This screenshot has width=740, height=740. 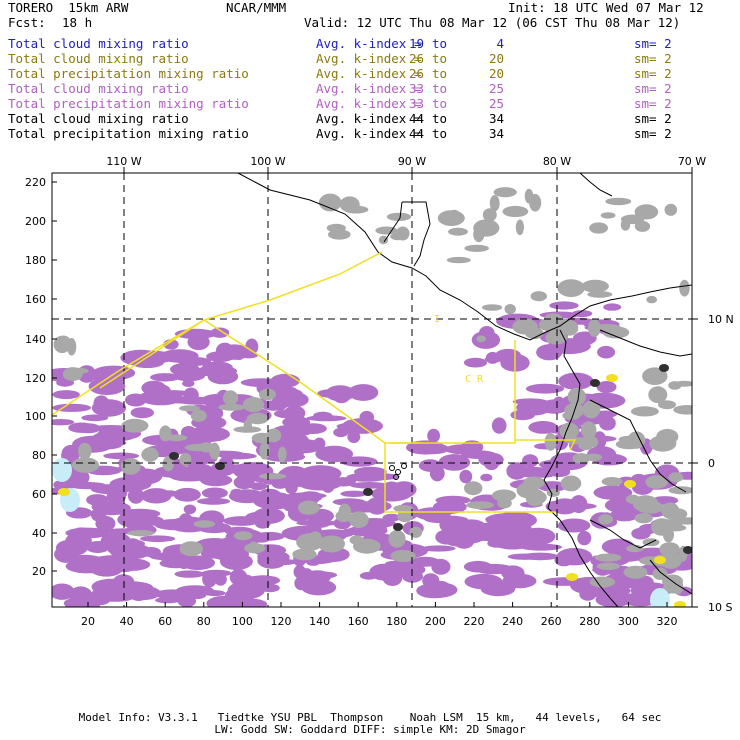 I want to click on y-tick-label: 20, so click(x=39, y=571).